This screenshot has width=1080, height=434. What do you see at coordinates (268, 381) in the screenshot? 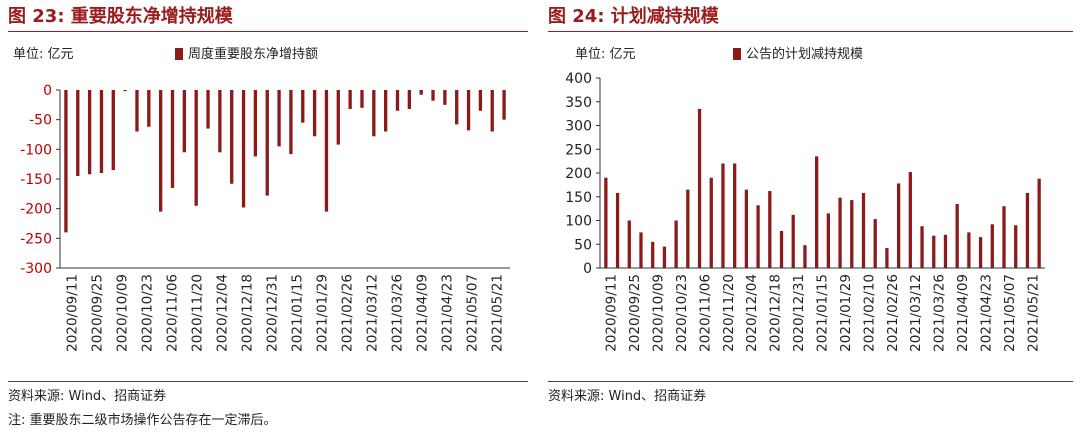
I see `bottom-rule-left` at bounding box center [268, 381].